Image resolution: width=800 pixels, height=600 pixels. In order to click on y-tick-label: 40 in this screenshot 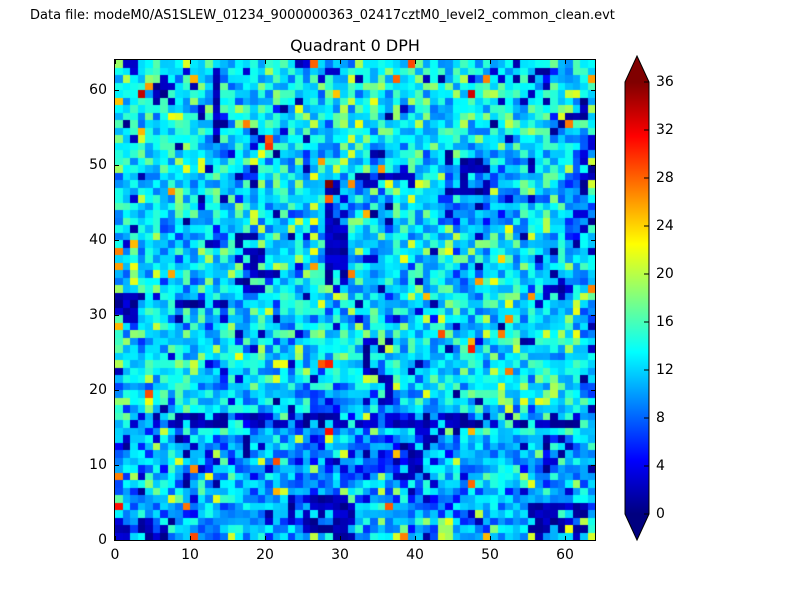, I will do `click(98, 240)`.